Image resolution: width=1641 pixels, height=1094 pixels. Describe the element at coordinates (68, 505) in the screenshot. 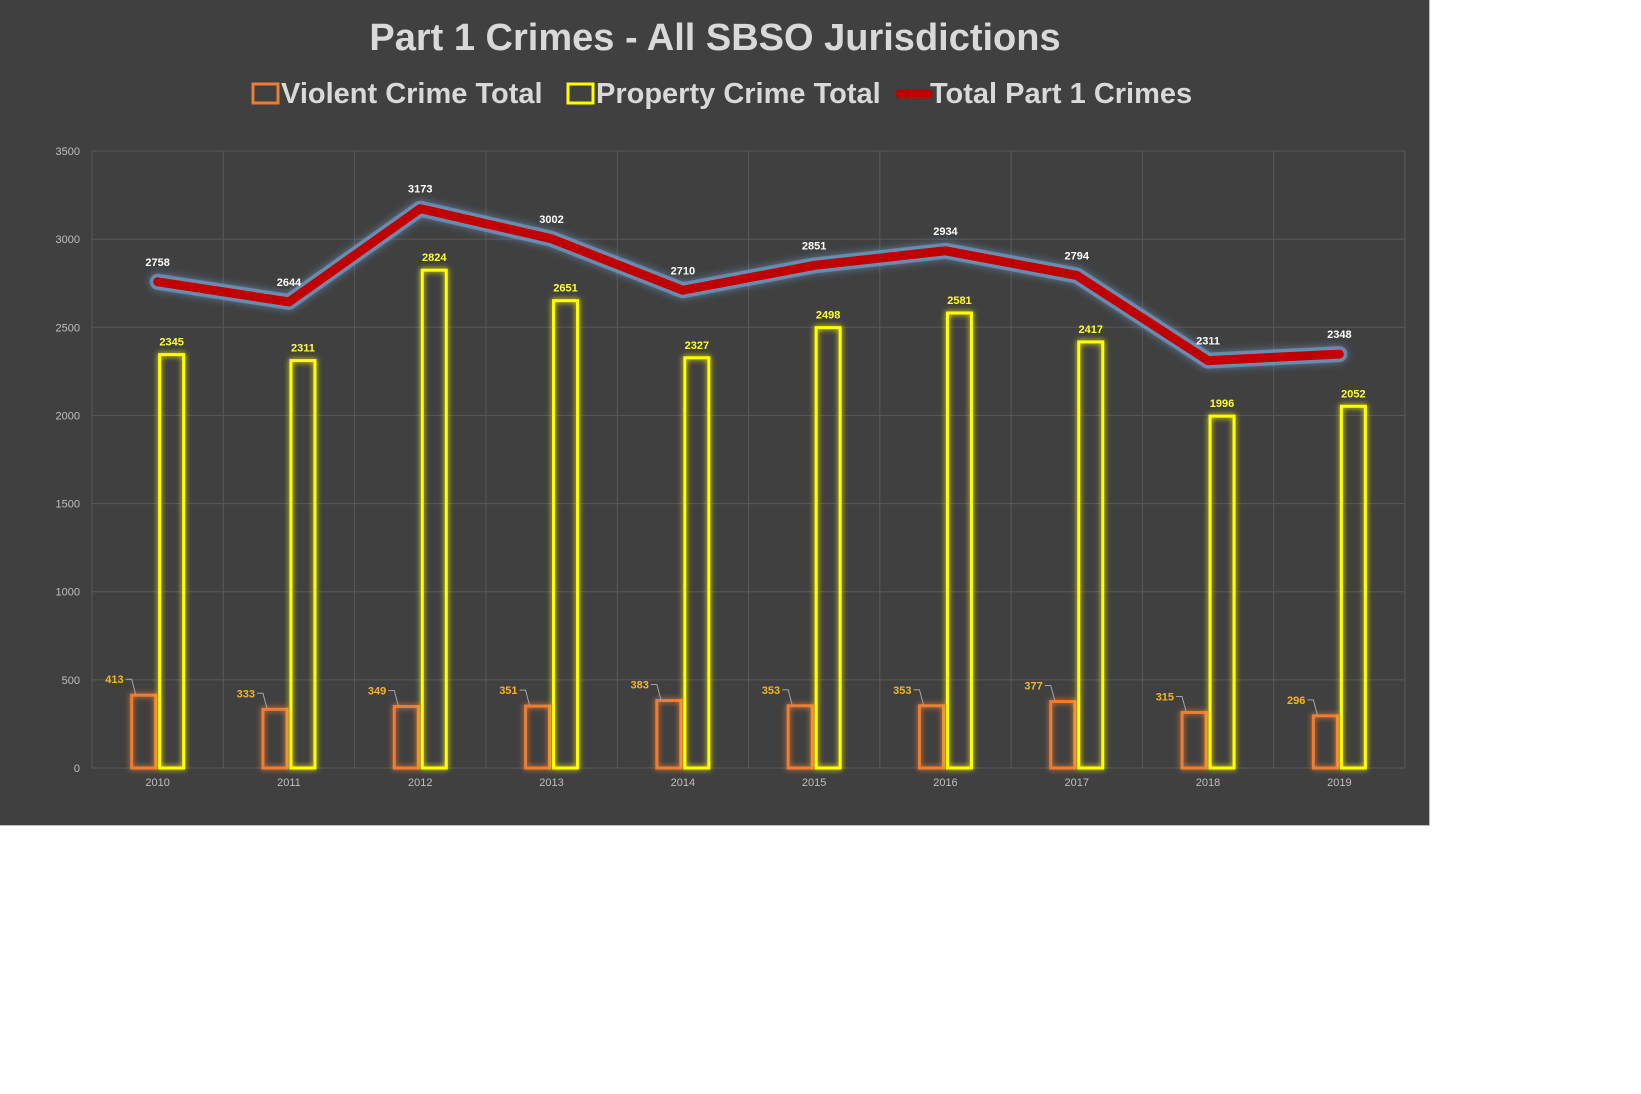

I see `y-tick-label: 1500` at that location.